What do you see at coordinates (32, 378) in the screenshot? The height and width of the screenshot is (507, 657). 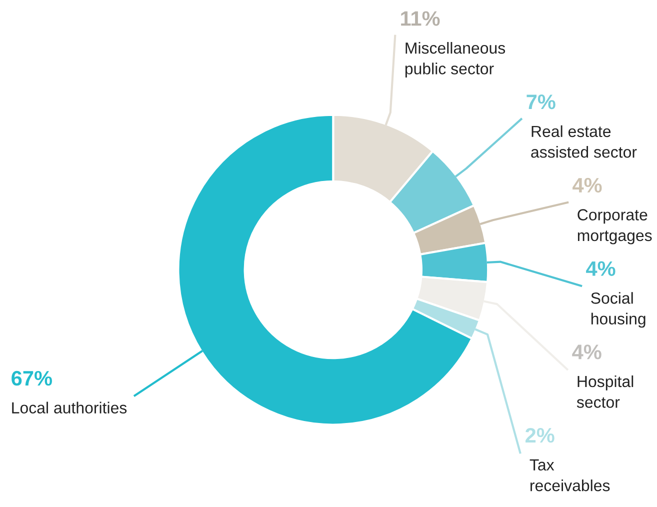 I see `data-label: 67%` at bounding box center [32, 378].